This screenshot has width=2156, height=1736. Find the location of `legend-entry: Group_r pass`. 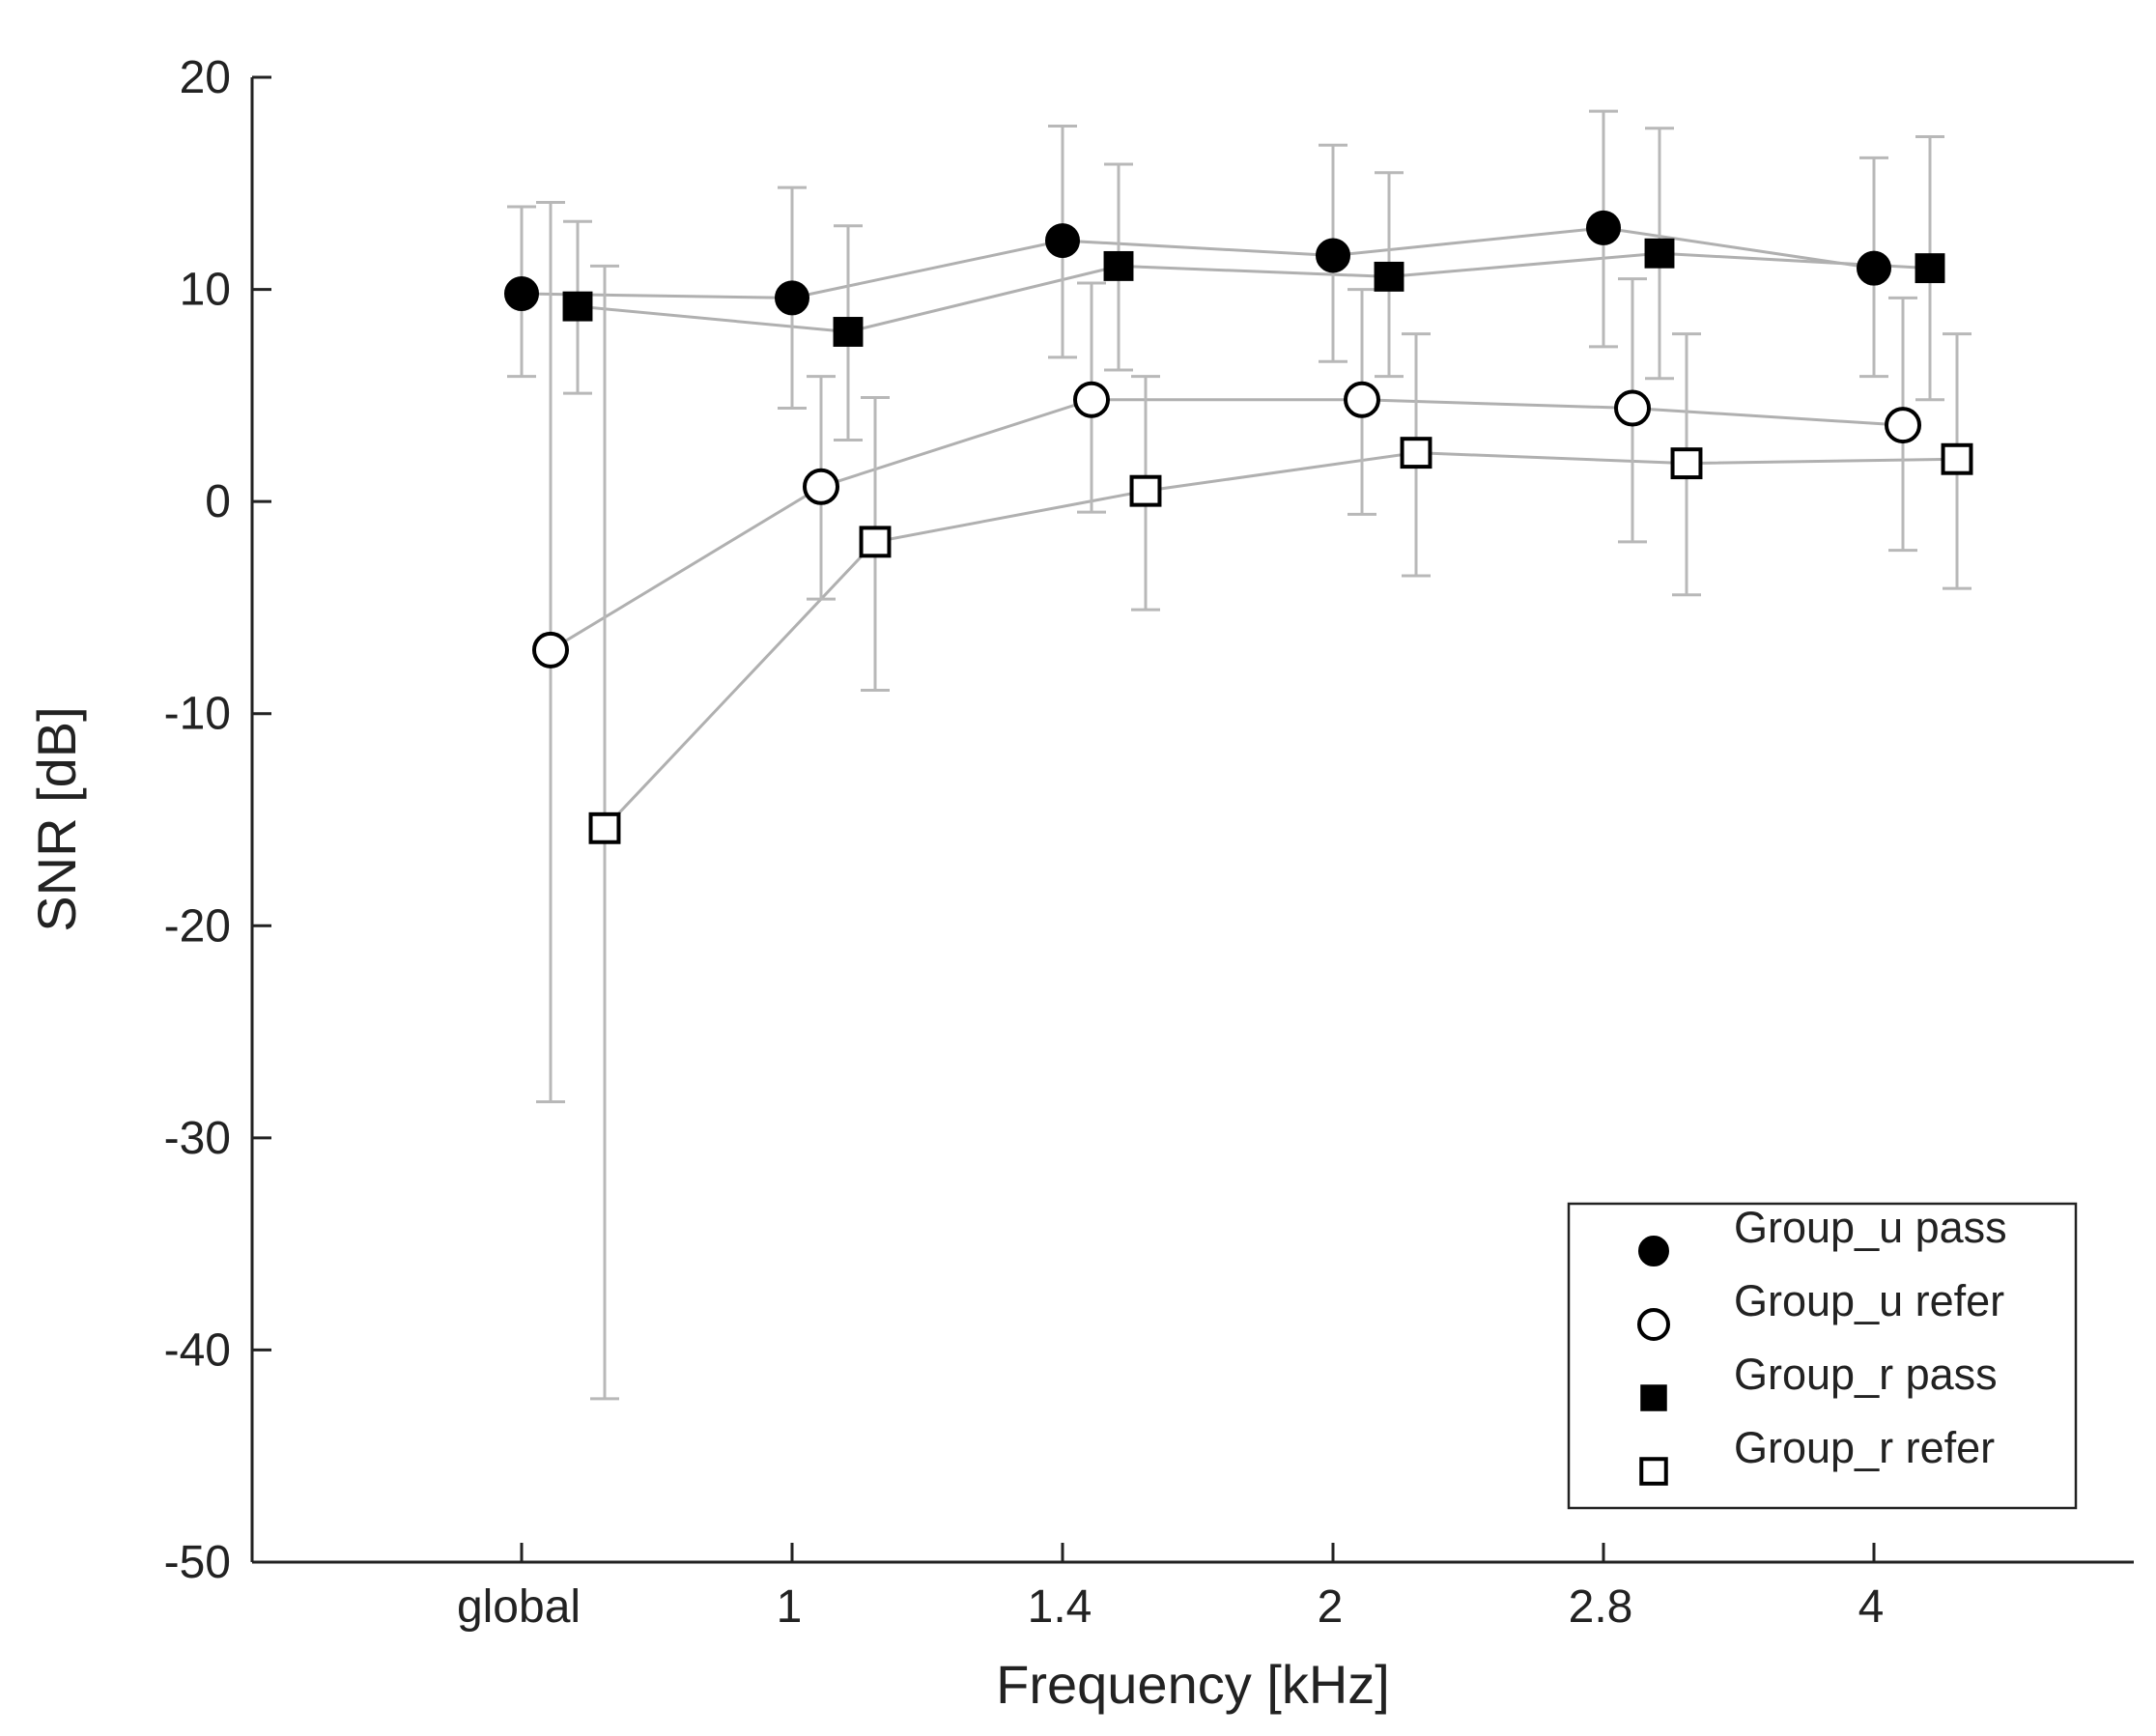

legend-entry: Group_r pass is located at coordinates (1819, 1380).